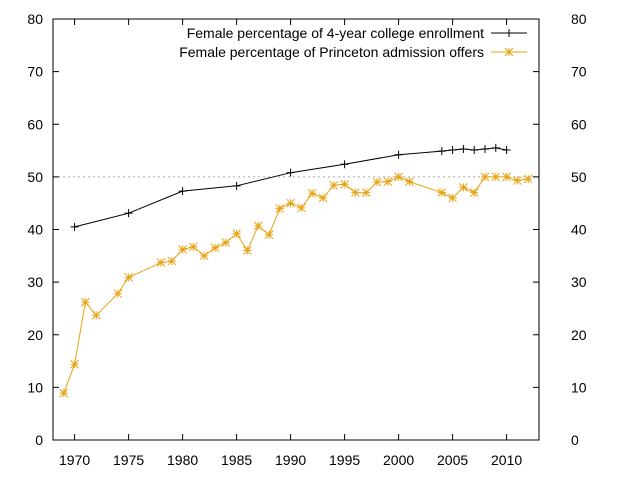 The image size is (640, 480). Describe the element at coordinates (35, 230) in the screenshot. I see `y-tick-label-left: 40` at that location.